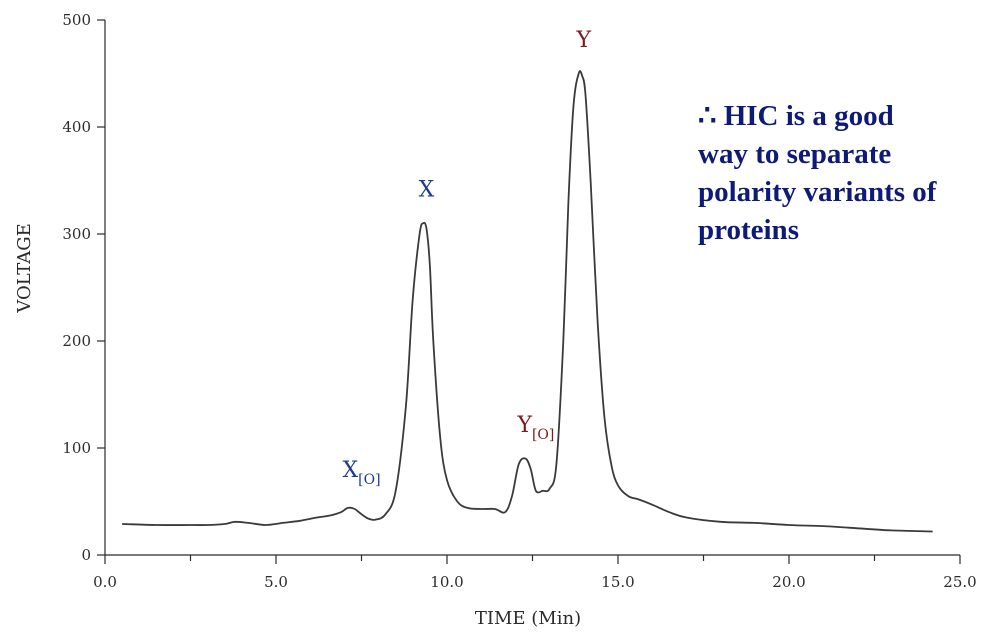  Describe the element at coordinates (76, 127) in the screenshot. I see `y-tick-label: 400` at that location.